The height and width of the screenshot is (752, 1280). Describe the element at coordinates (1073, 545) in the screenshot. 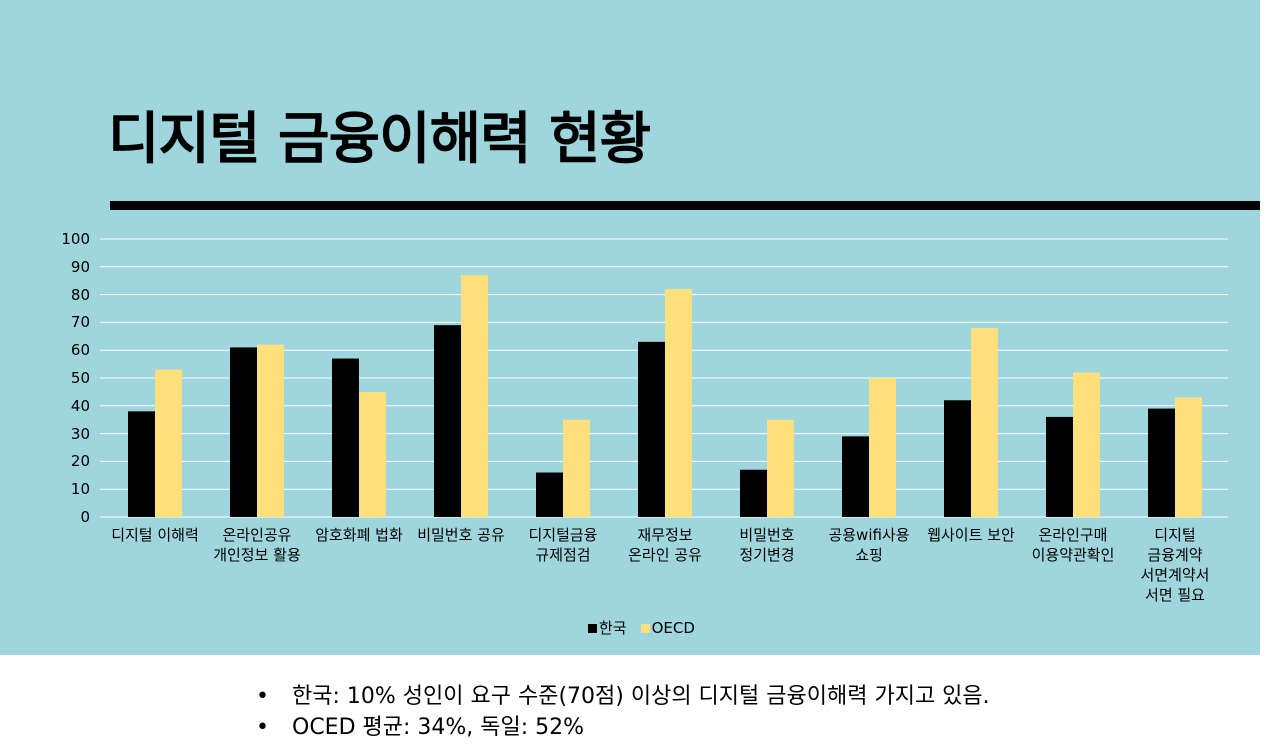

I see `x-category-label-10: 온라인구매 이용약관확인` at that location.